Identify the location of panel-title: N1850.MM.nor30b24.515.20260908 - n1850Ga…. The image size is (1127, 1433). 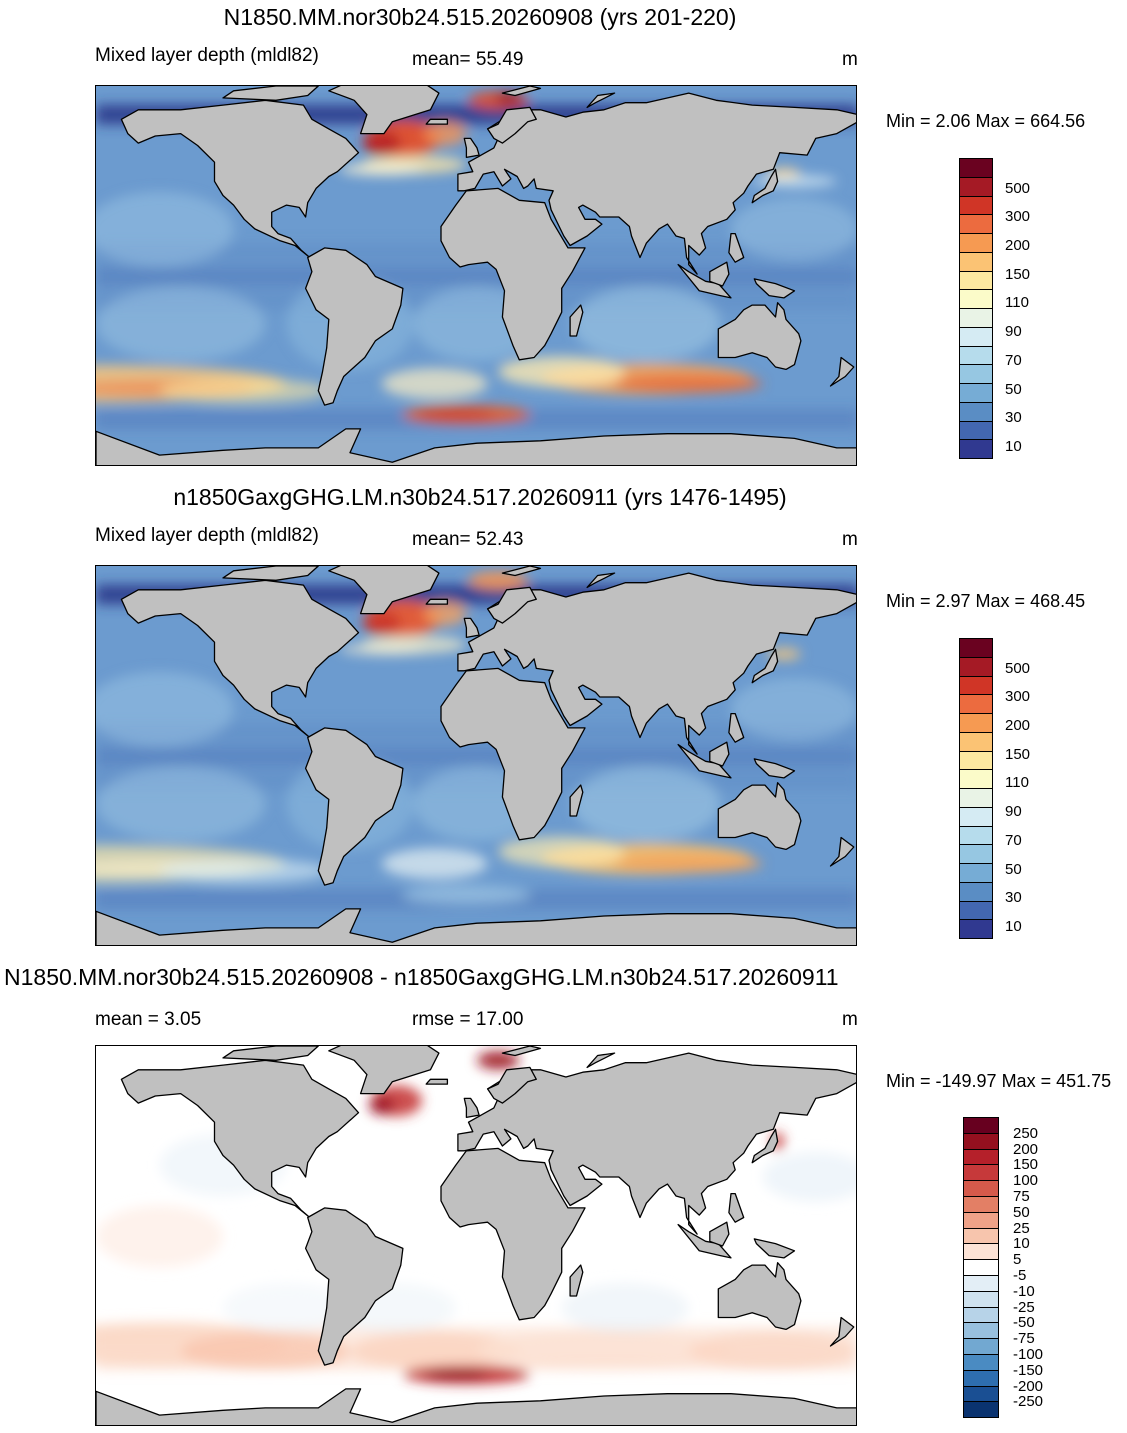
(421, 977).